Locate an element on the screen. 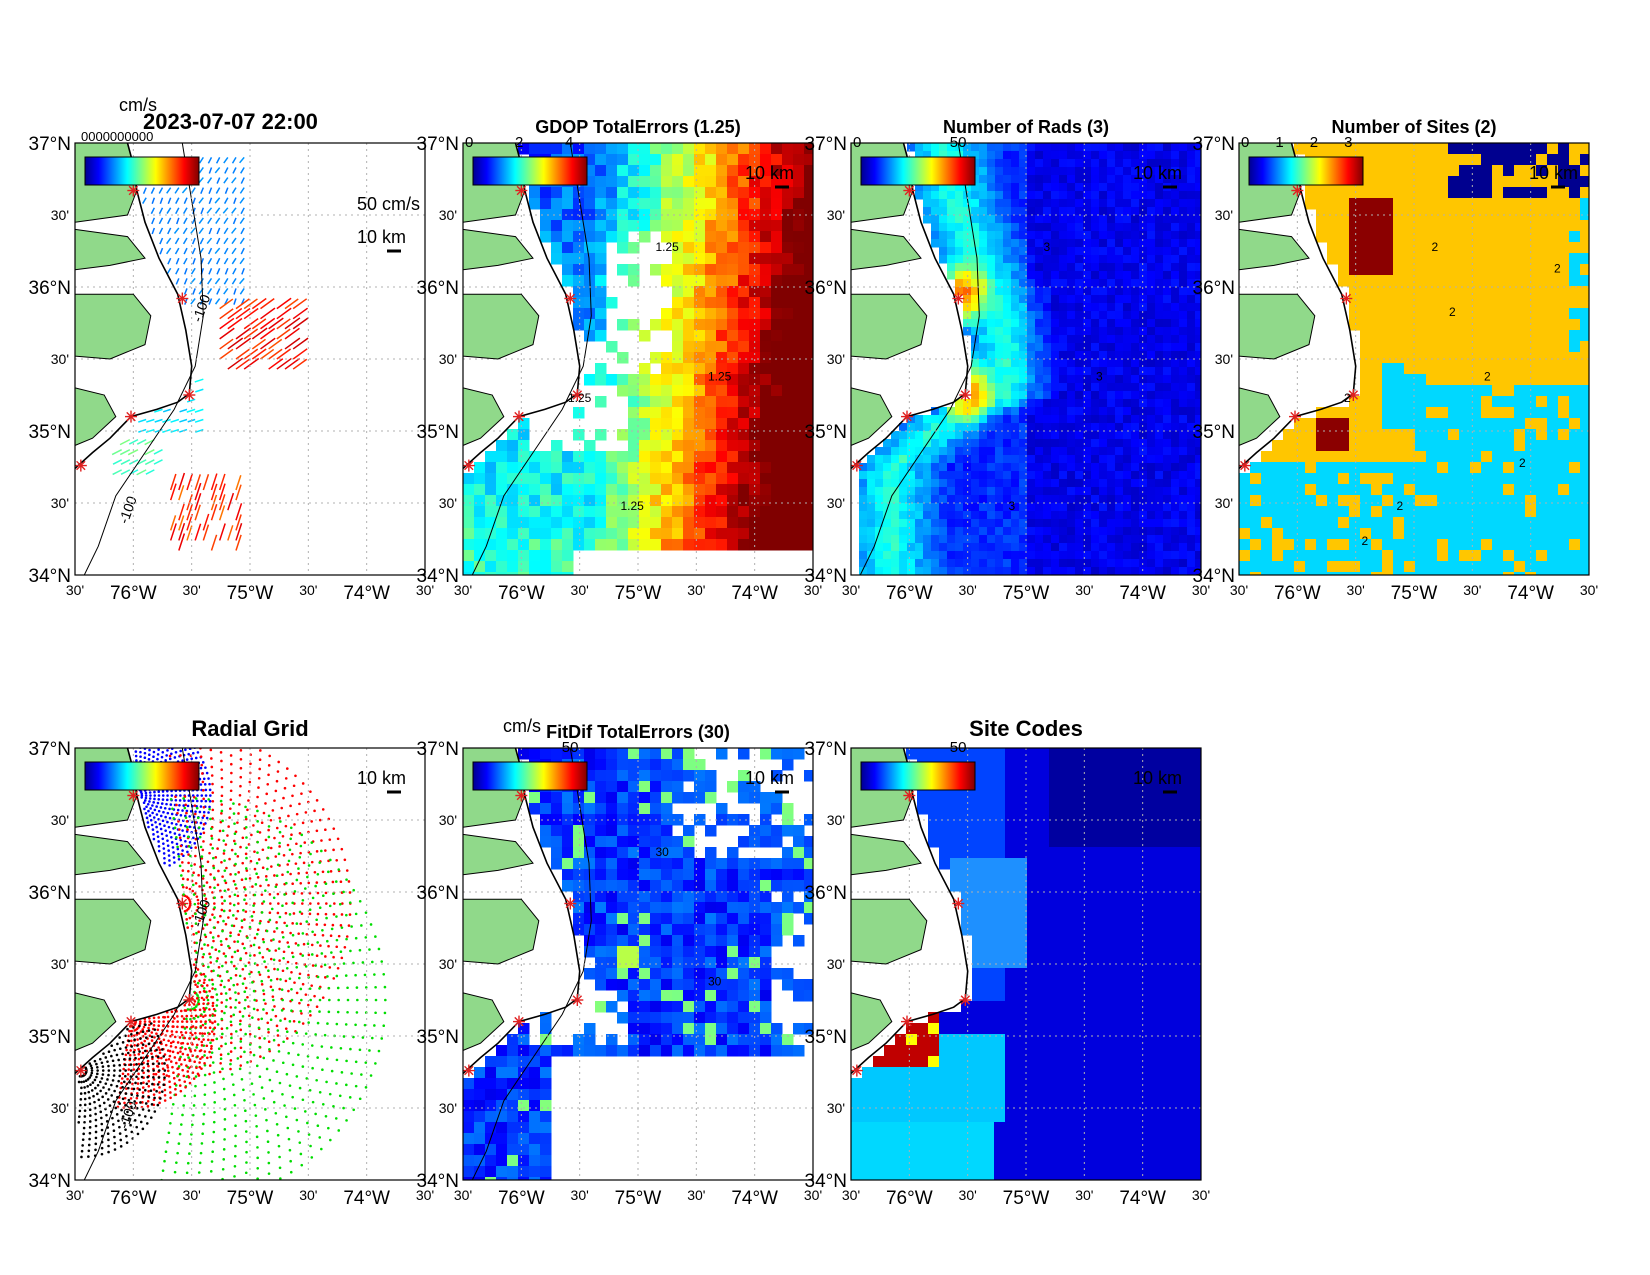 The width and height of the screenshot is (1650, 1275). colorbar-tick-label: 3 is located at coordinates (1348, 142).